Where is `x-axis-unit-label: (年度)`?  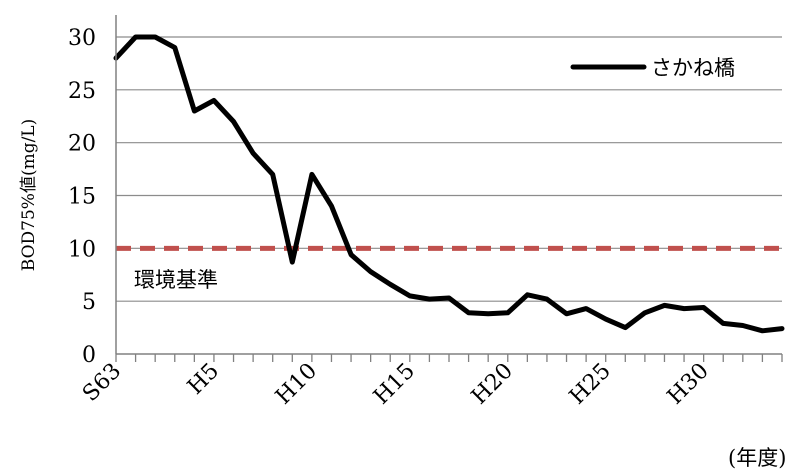 x-axis-unit-label: (年度) is located at coordinates (757, 458).